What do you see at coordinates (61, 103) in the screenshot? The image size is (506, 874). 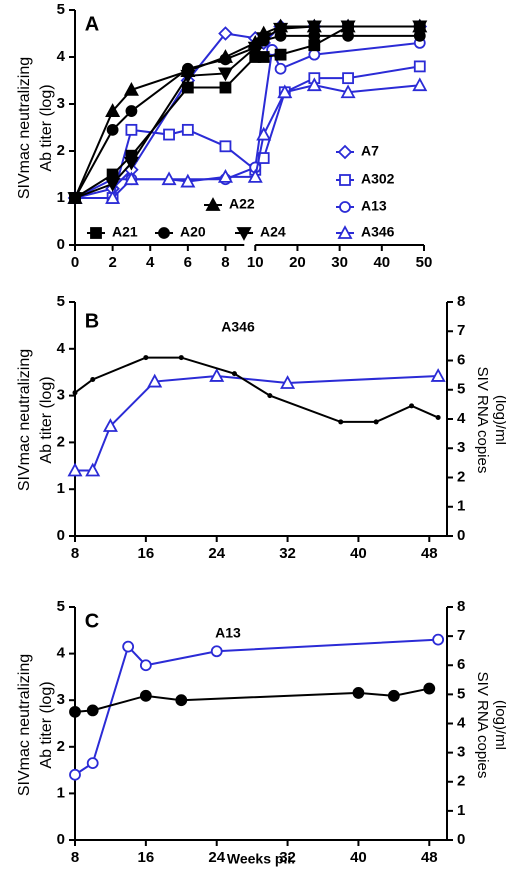 I see `y-tick-label: 3` at bounding box center [61, 103].